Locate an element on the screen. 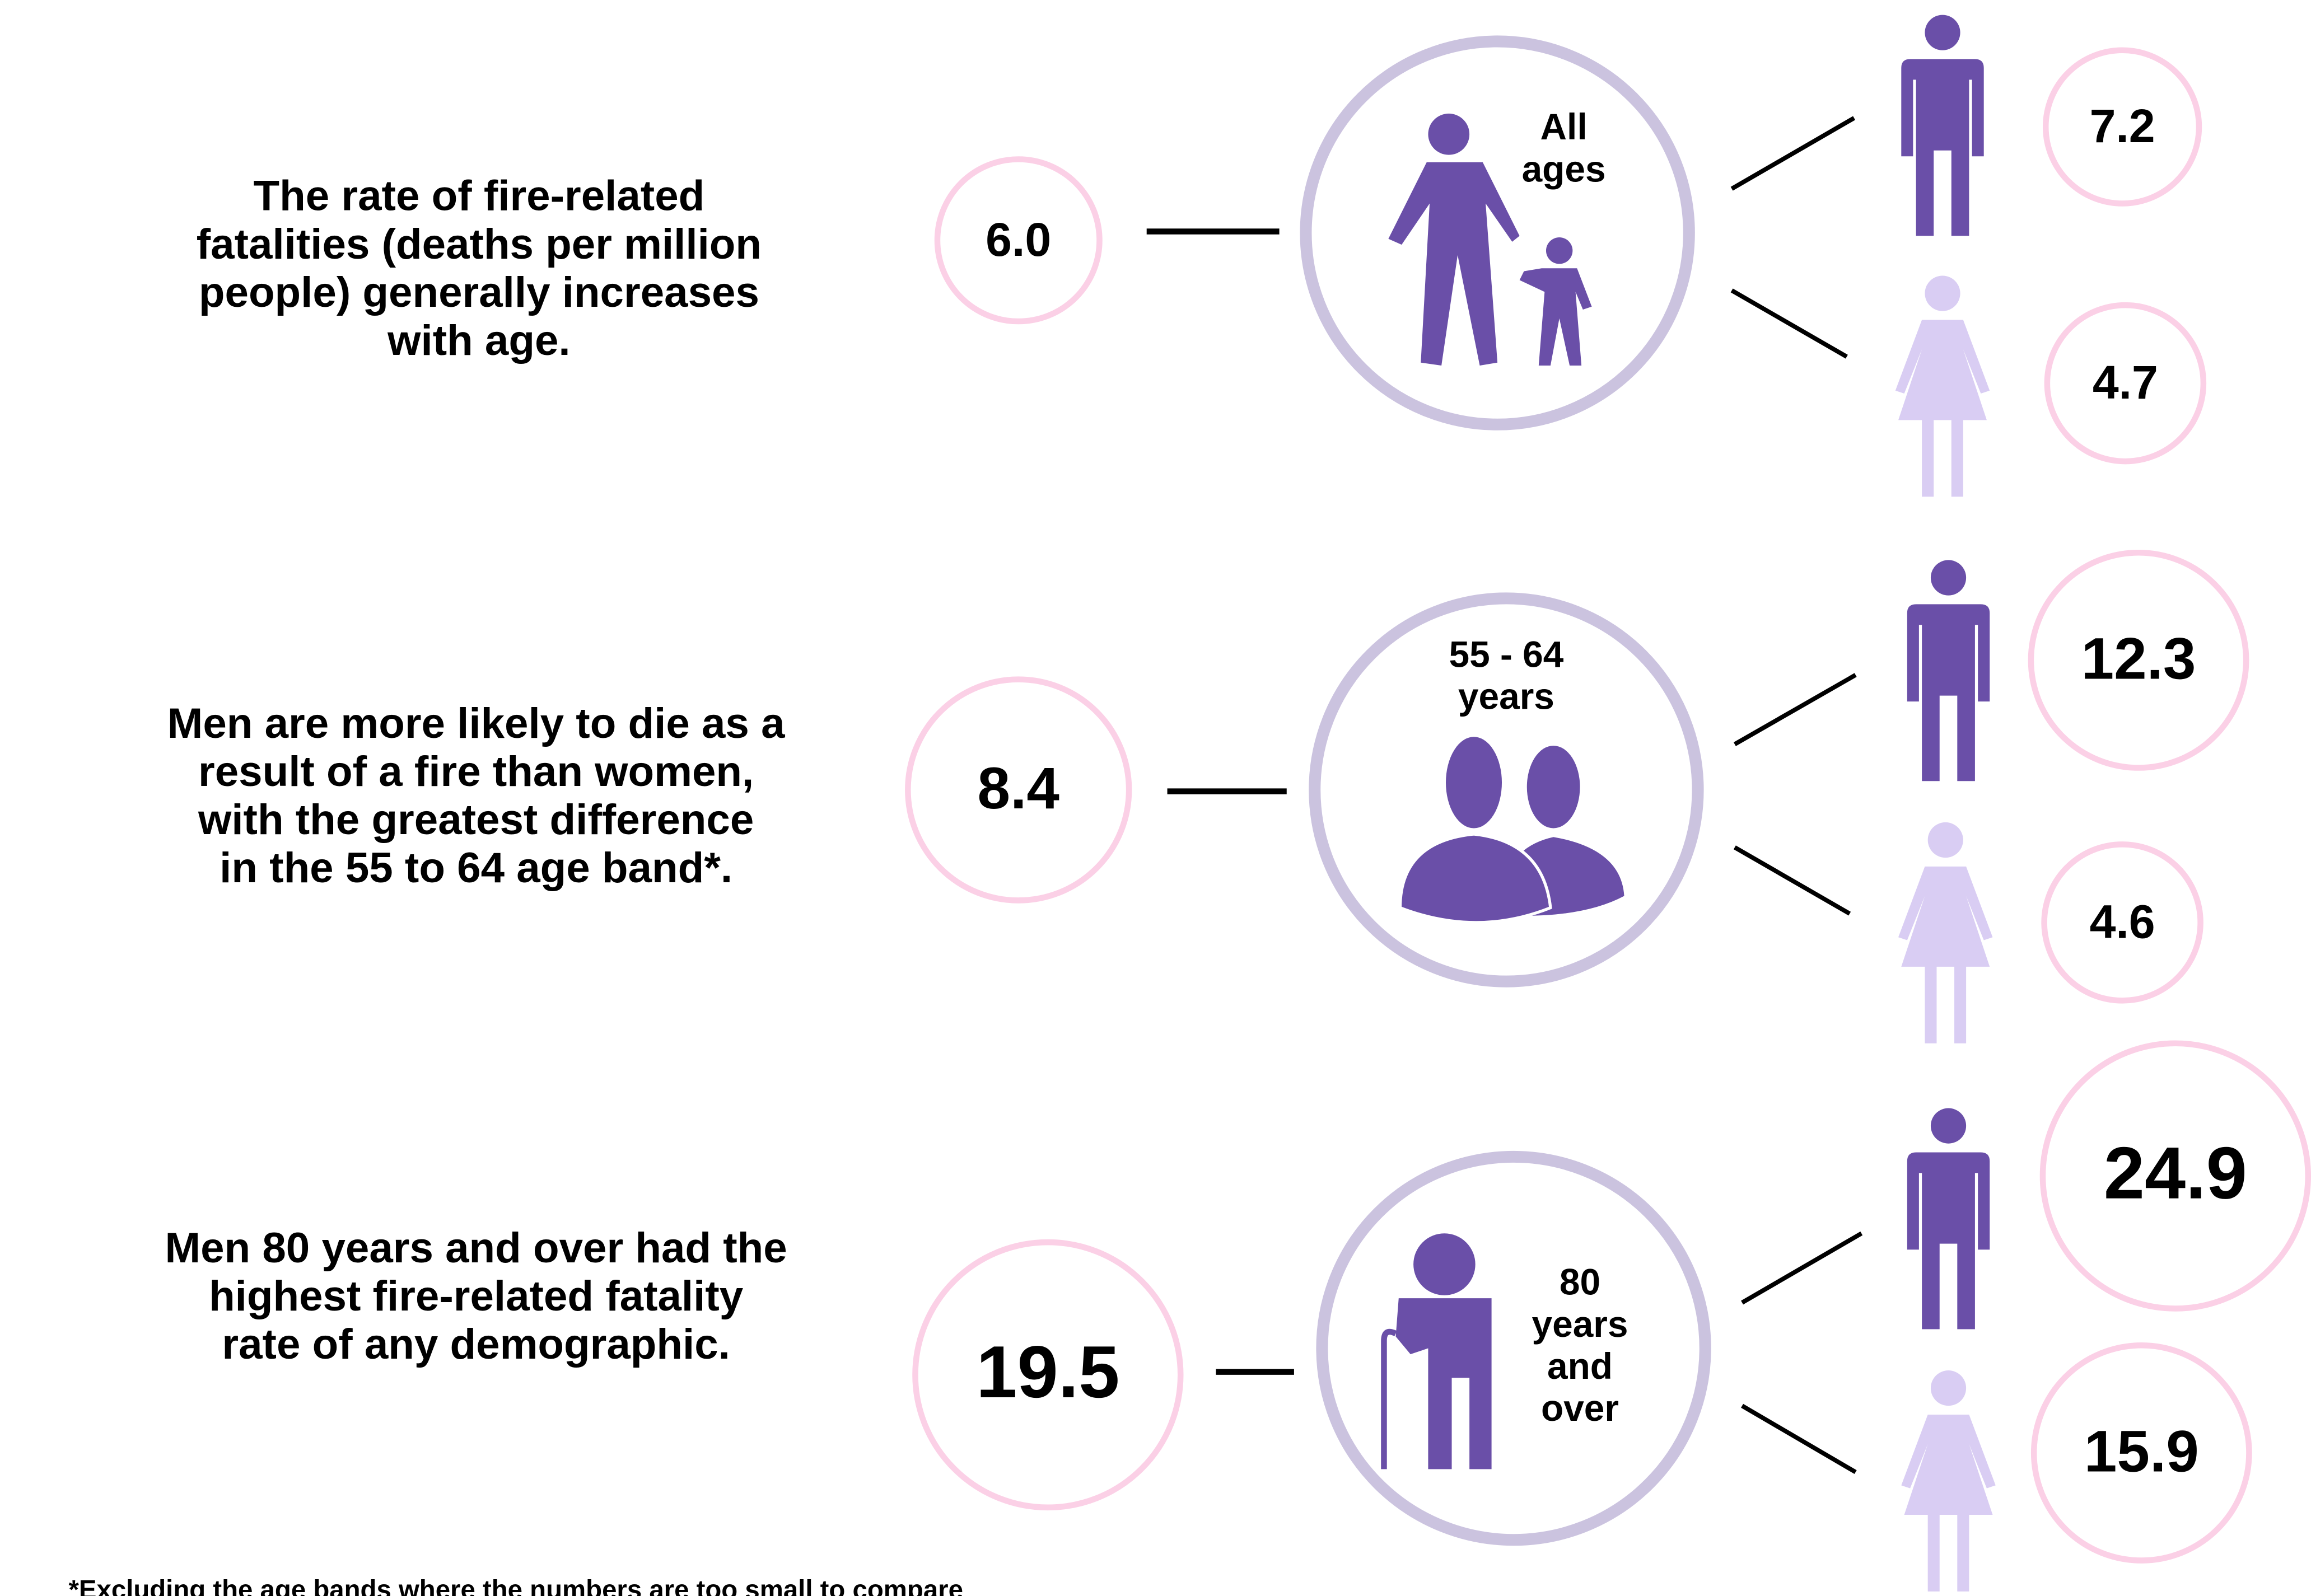  women-rate: 4.6 is located at coordinates (2122, 922).